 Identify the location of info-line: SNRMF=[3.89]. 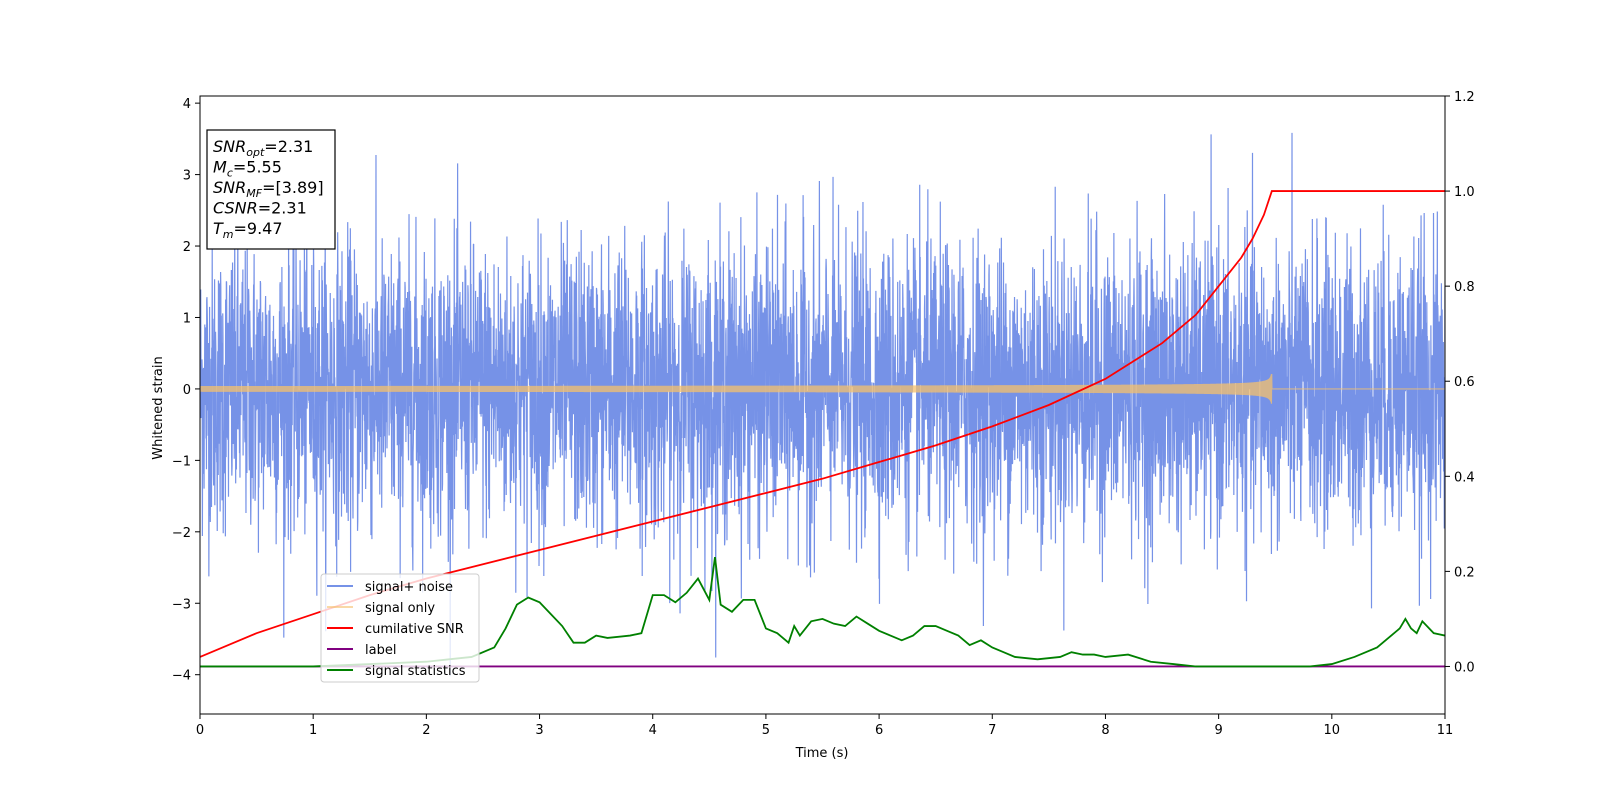
(268, 189).